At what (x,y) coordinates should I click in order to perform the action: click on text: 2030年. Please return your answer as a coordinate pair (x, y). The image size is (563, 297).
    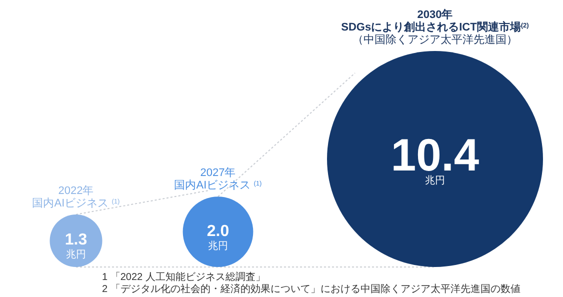
    Looking at the image, I should click on (435, 15).